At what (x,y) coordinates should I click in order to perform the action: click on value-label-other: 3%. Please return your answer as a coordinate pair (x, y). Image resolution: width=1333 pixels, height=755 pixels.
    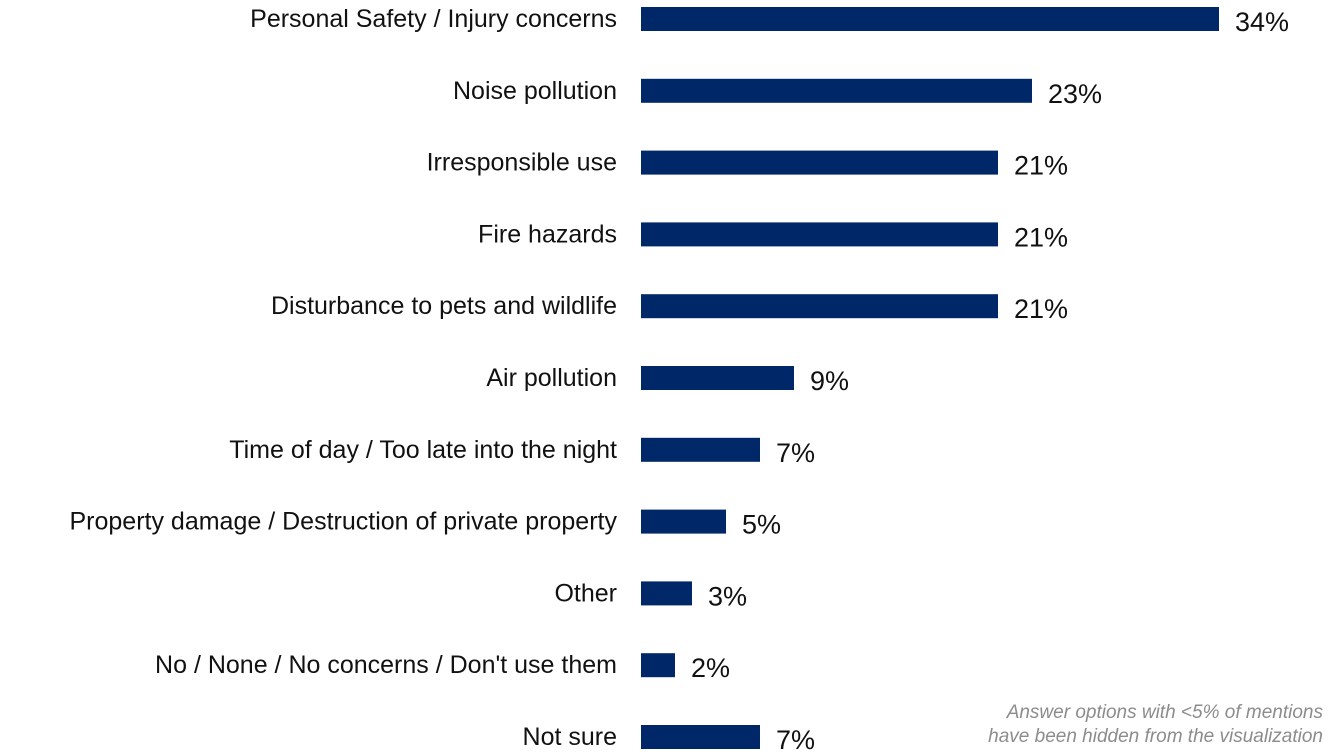
    Looking at the image, I should click on (727, 596).